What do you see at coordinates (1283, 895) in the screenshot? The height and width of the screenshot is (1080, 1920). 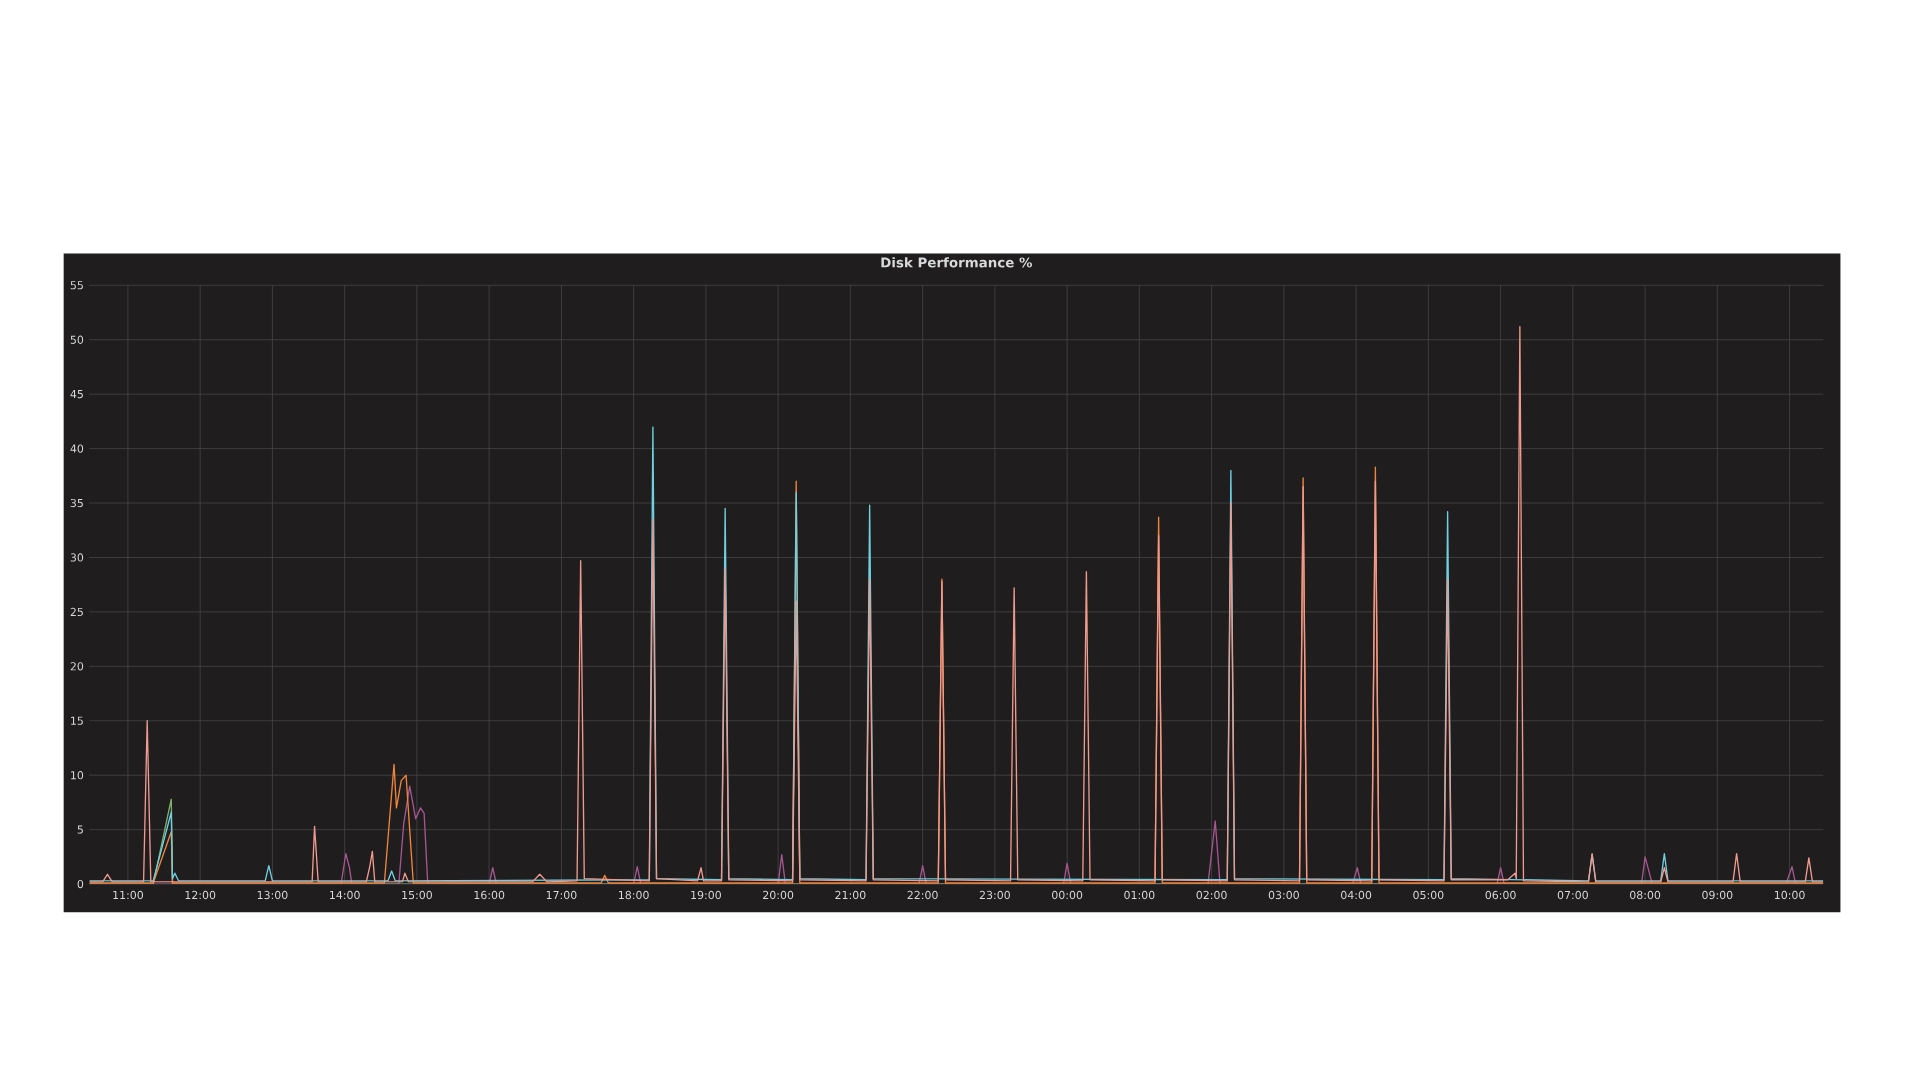 I see `x-tick-label: 03:00` at bounding box center [1283, 895].